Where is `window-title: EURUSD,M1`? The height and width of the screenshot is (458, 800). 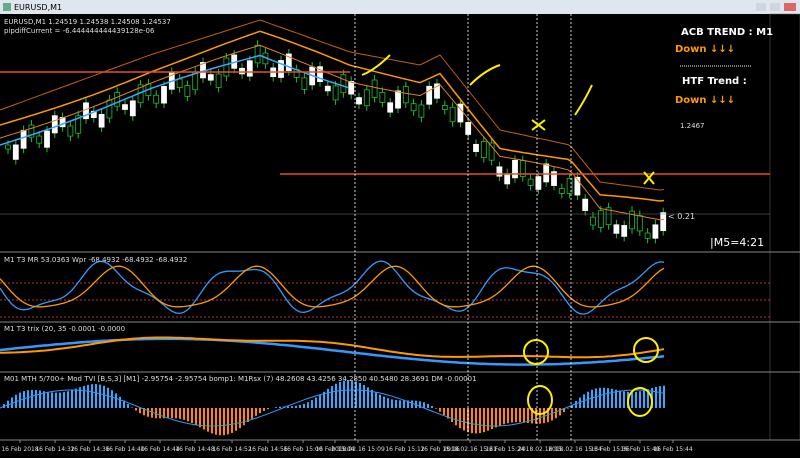 window-title: EURUSD,M1 is located at coordinates (38, 7).